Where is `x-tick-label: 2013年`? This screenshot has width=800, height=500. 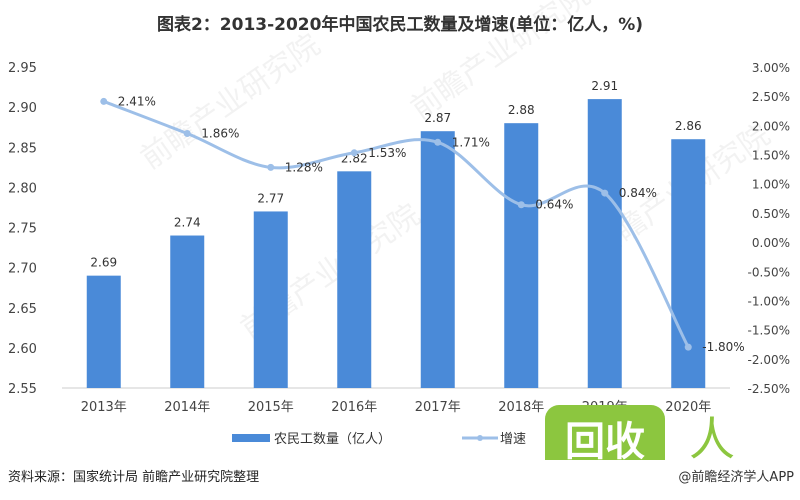 x-tick-label: 2013年 is located at coordinates (104, 407).